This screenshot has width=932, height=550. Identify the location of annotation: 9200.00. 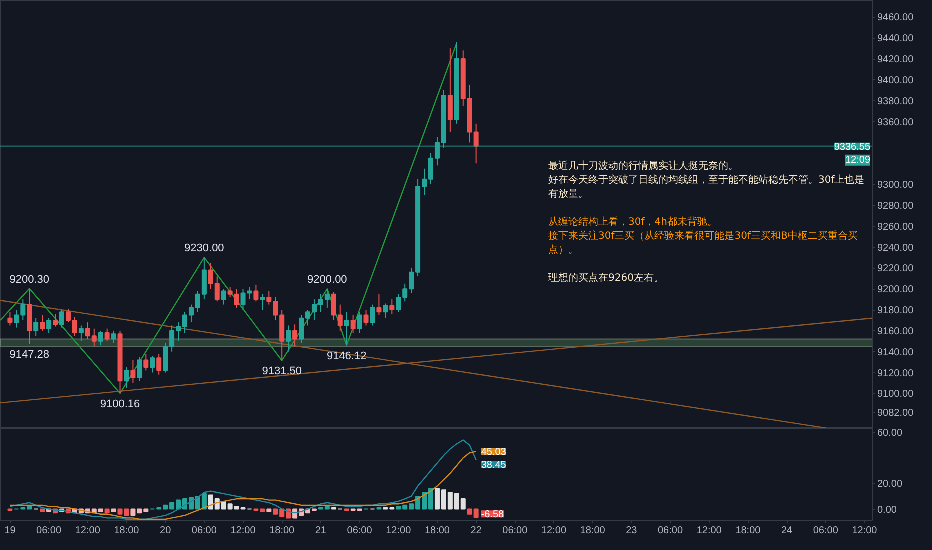
(328, 280).